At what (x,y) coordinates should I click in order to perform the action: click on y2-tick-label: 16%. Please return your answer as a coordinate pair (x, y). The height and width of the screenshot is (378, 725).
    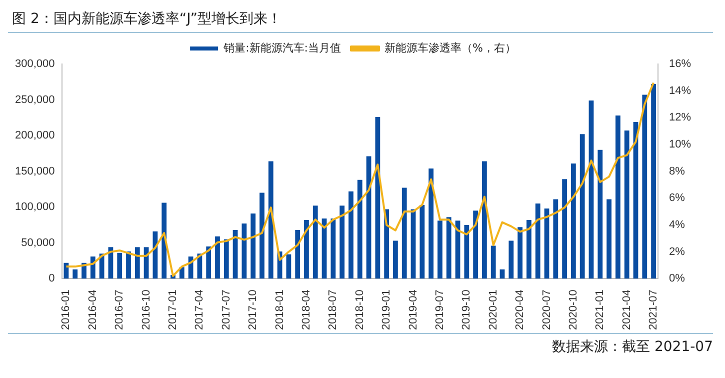
    Looking at the image, I should click on (680, 64).